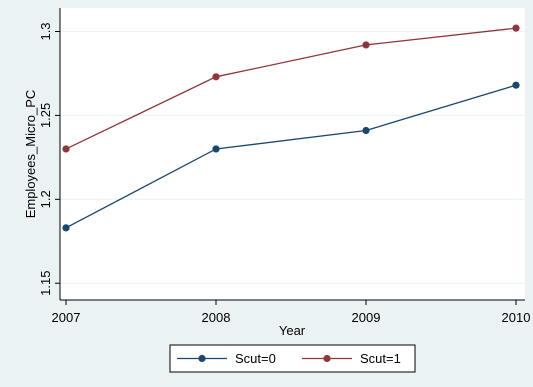 This screenshot has height=387, width=533. Describe the element at coordinates (216, 317) in the screenshot. I see `x-tick-label: 2008` at that location.